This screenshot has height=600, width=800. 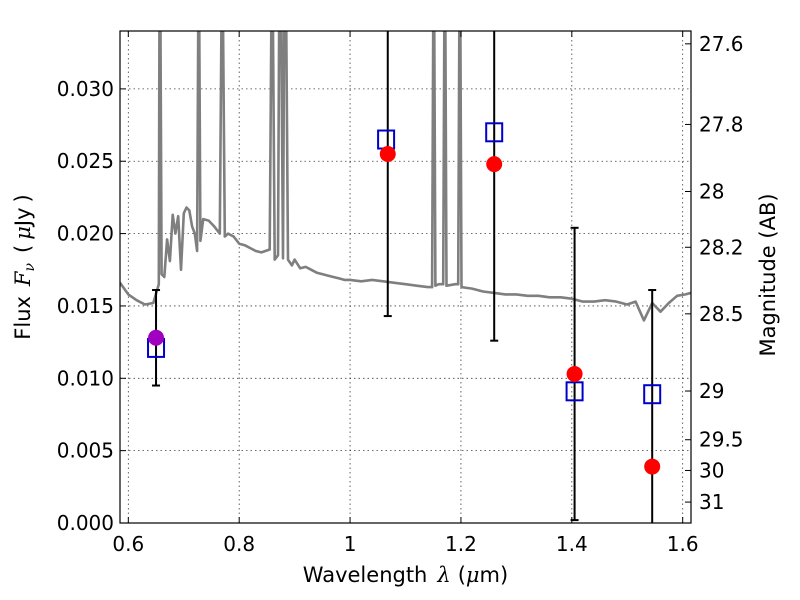 What do you see at coordinates (85, 161) in the screenshot?
I see `y-tick-label: 0.025` at bounding box center [85, 161].